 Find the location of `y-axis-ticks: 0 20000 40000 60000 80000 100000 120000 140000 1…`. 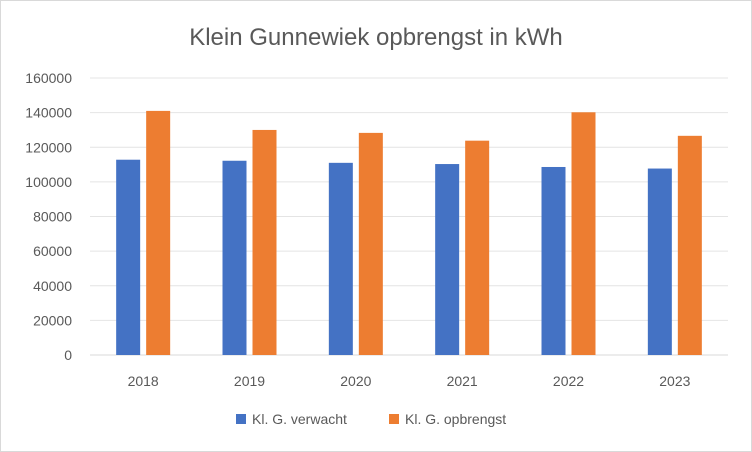

y-axis-ticks: 0 20000 40000 60000 80000 100000 120000 140000 1… is located at coordinates (48, 216).